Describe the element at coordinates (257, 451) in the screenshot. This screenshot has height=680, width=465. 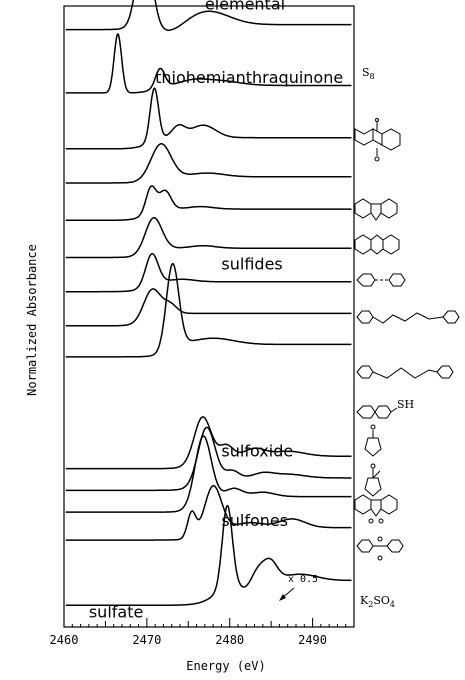
I see `group-label: sulfoxide` at that location.